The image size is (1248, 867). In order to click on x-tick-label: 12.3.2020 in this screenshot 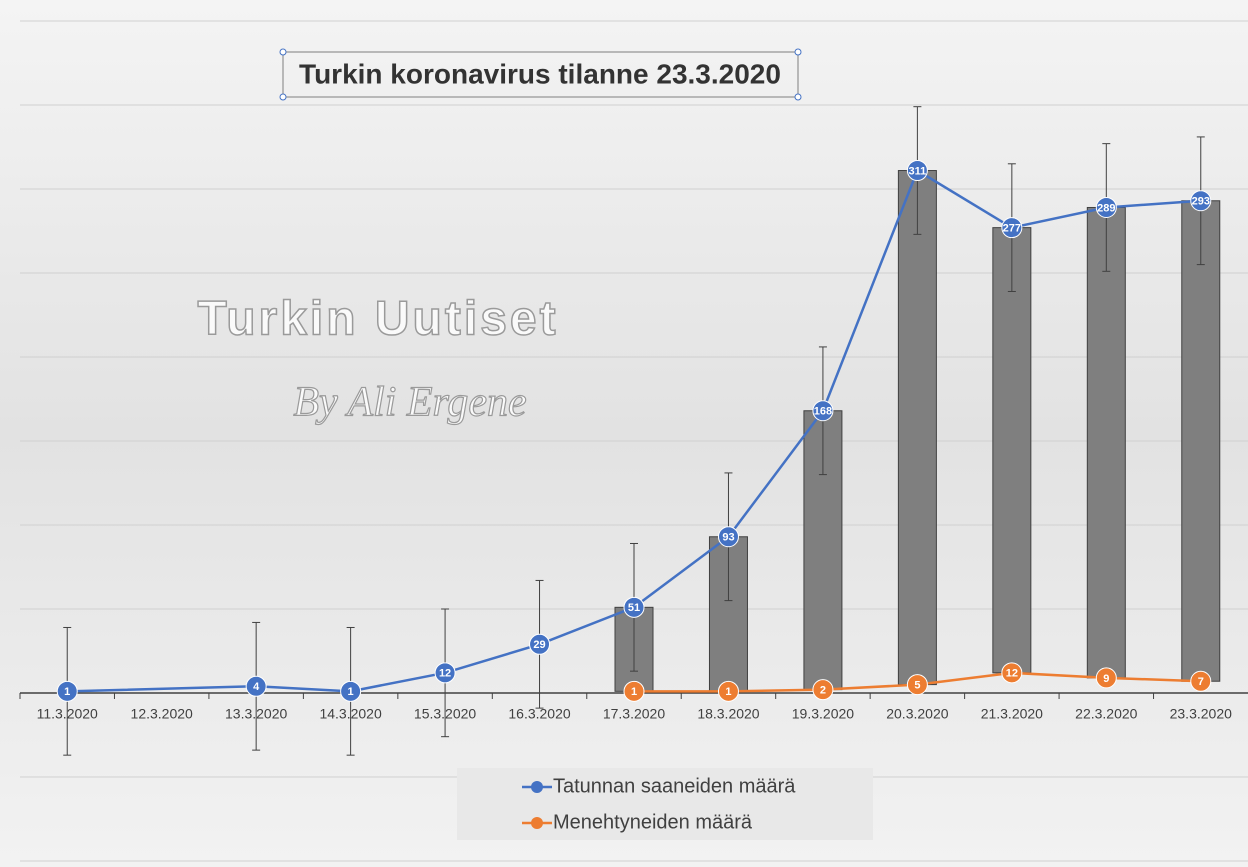, I will do `click(162, 714)`.